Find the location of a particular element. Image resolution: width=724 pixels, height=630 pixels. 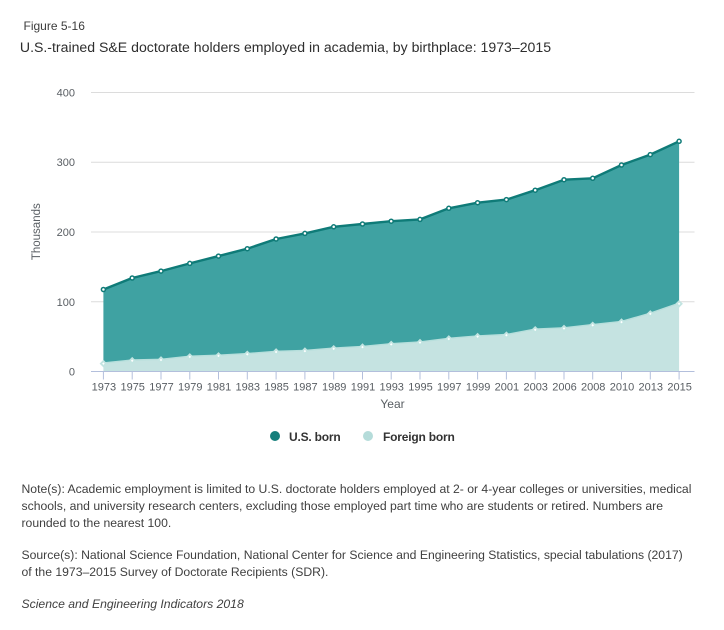

svg-text: 100 is located at coordinates (66, 303).